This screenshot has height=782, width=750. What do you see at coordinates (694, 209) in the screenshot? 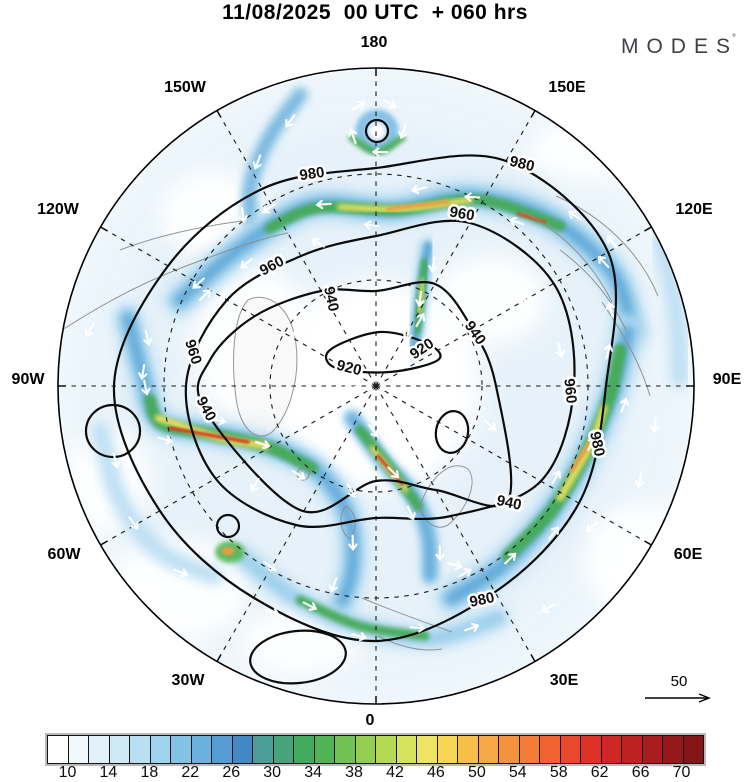
I see `compass-label-120E: 120E` at bounding box center [694, 209].